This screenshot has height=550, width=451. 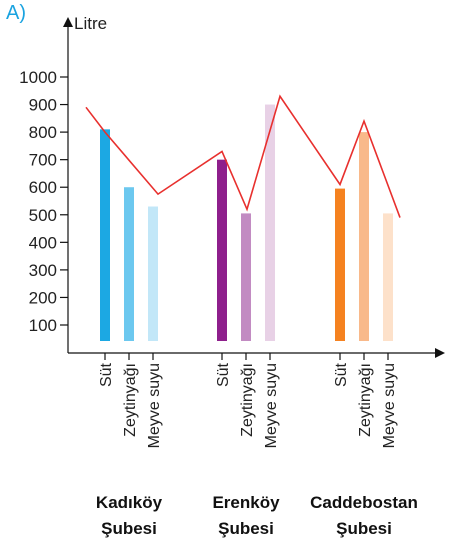 What do you see at coordinates (43, 242) in the screenshot?
I see `y-tick-label: 400` at bounding box center [43, 242].